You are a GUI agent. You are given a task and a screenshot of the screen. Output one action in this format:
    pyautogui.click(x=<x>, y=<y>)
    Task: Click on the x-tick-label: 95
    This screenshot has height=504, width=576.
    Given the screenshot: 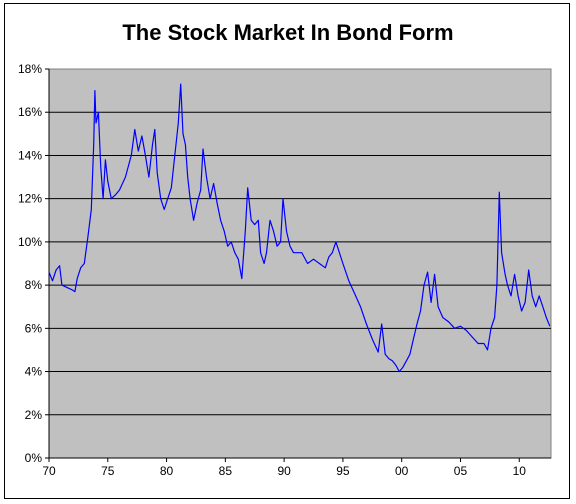 What is the action you would take?
    pyautogui.click(x=343, y=471)
    